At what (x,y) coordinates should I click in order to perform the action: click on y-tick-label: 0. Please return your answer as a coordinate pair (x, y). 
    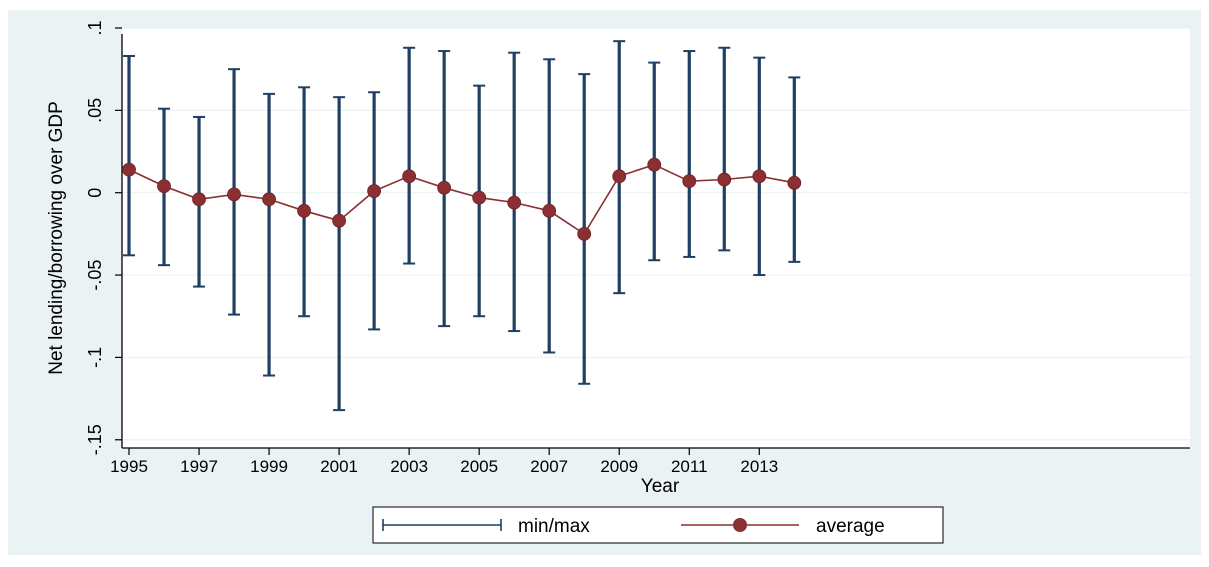
    Looking at the image, I should click on (95, 193).